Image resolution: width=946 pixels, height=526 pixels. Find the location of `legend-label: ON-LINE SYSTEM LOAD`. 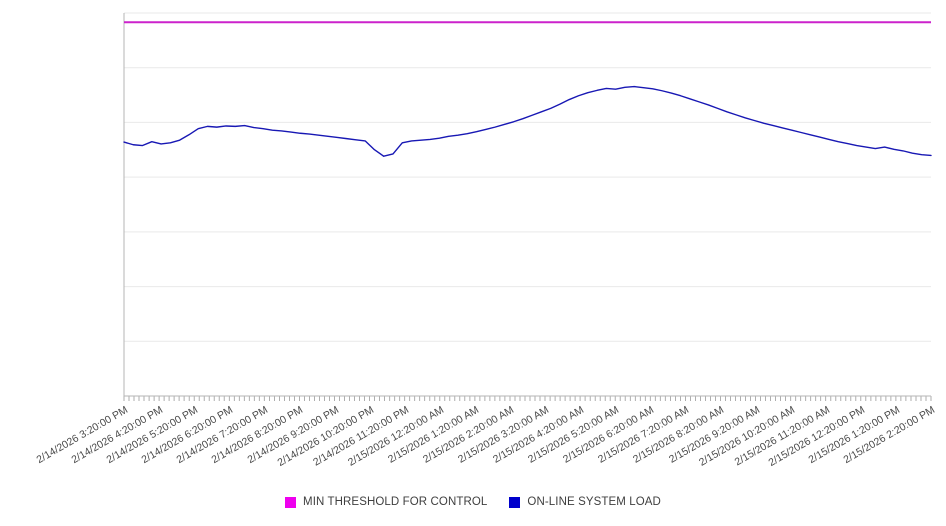

legend-label: ON-LINE SYSTEM LOAD is located at coordinates (594, 502).